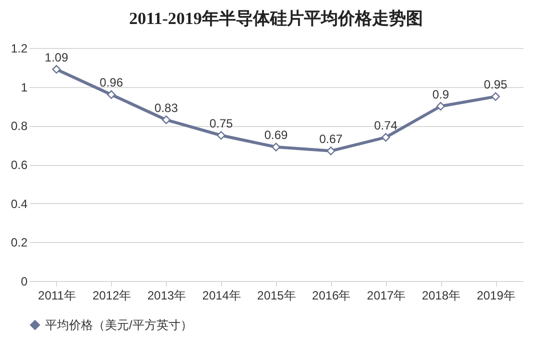 This screenshot has width=537, height=339. Describe the element at coordinates (166, 107) in the screenshot. I see `data-label: 0.83` at that location.